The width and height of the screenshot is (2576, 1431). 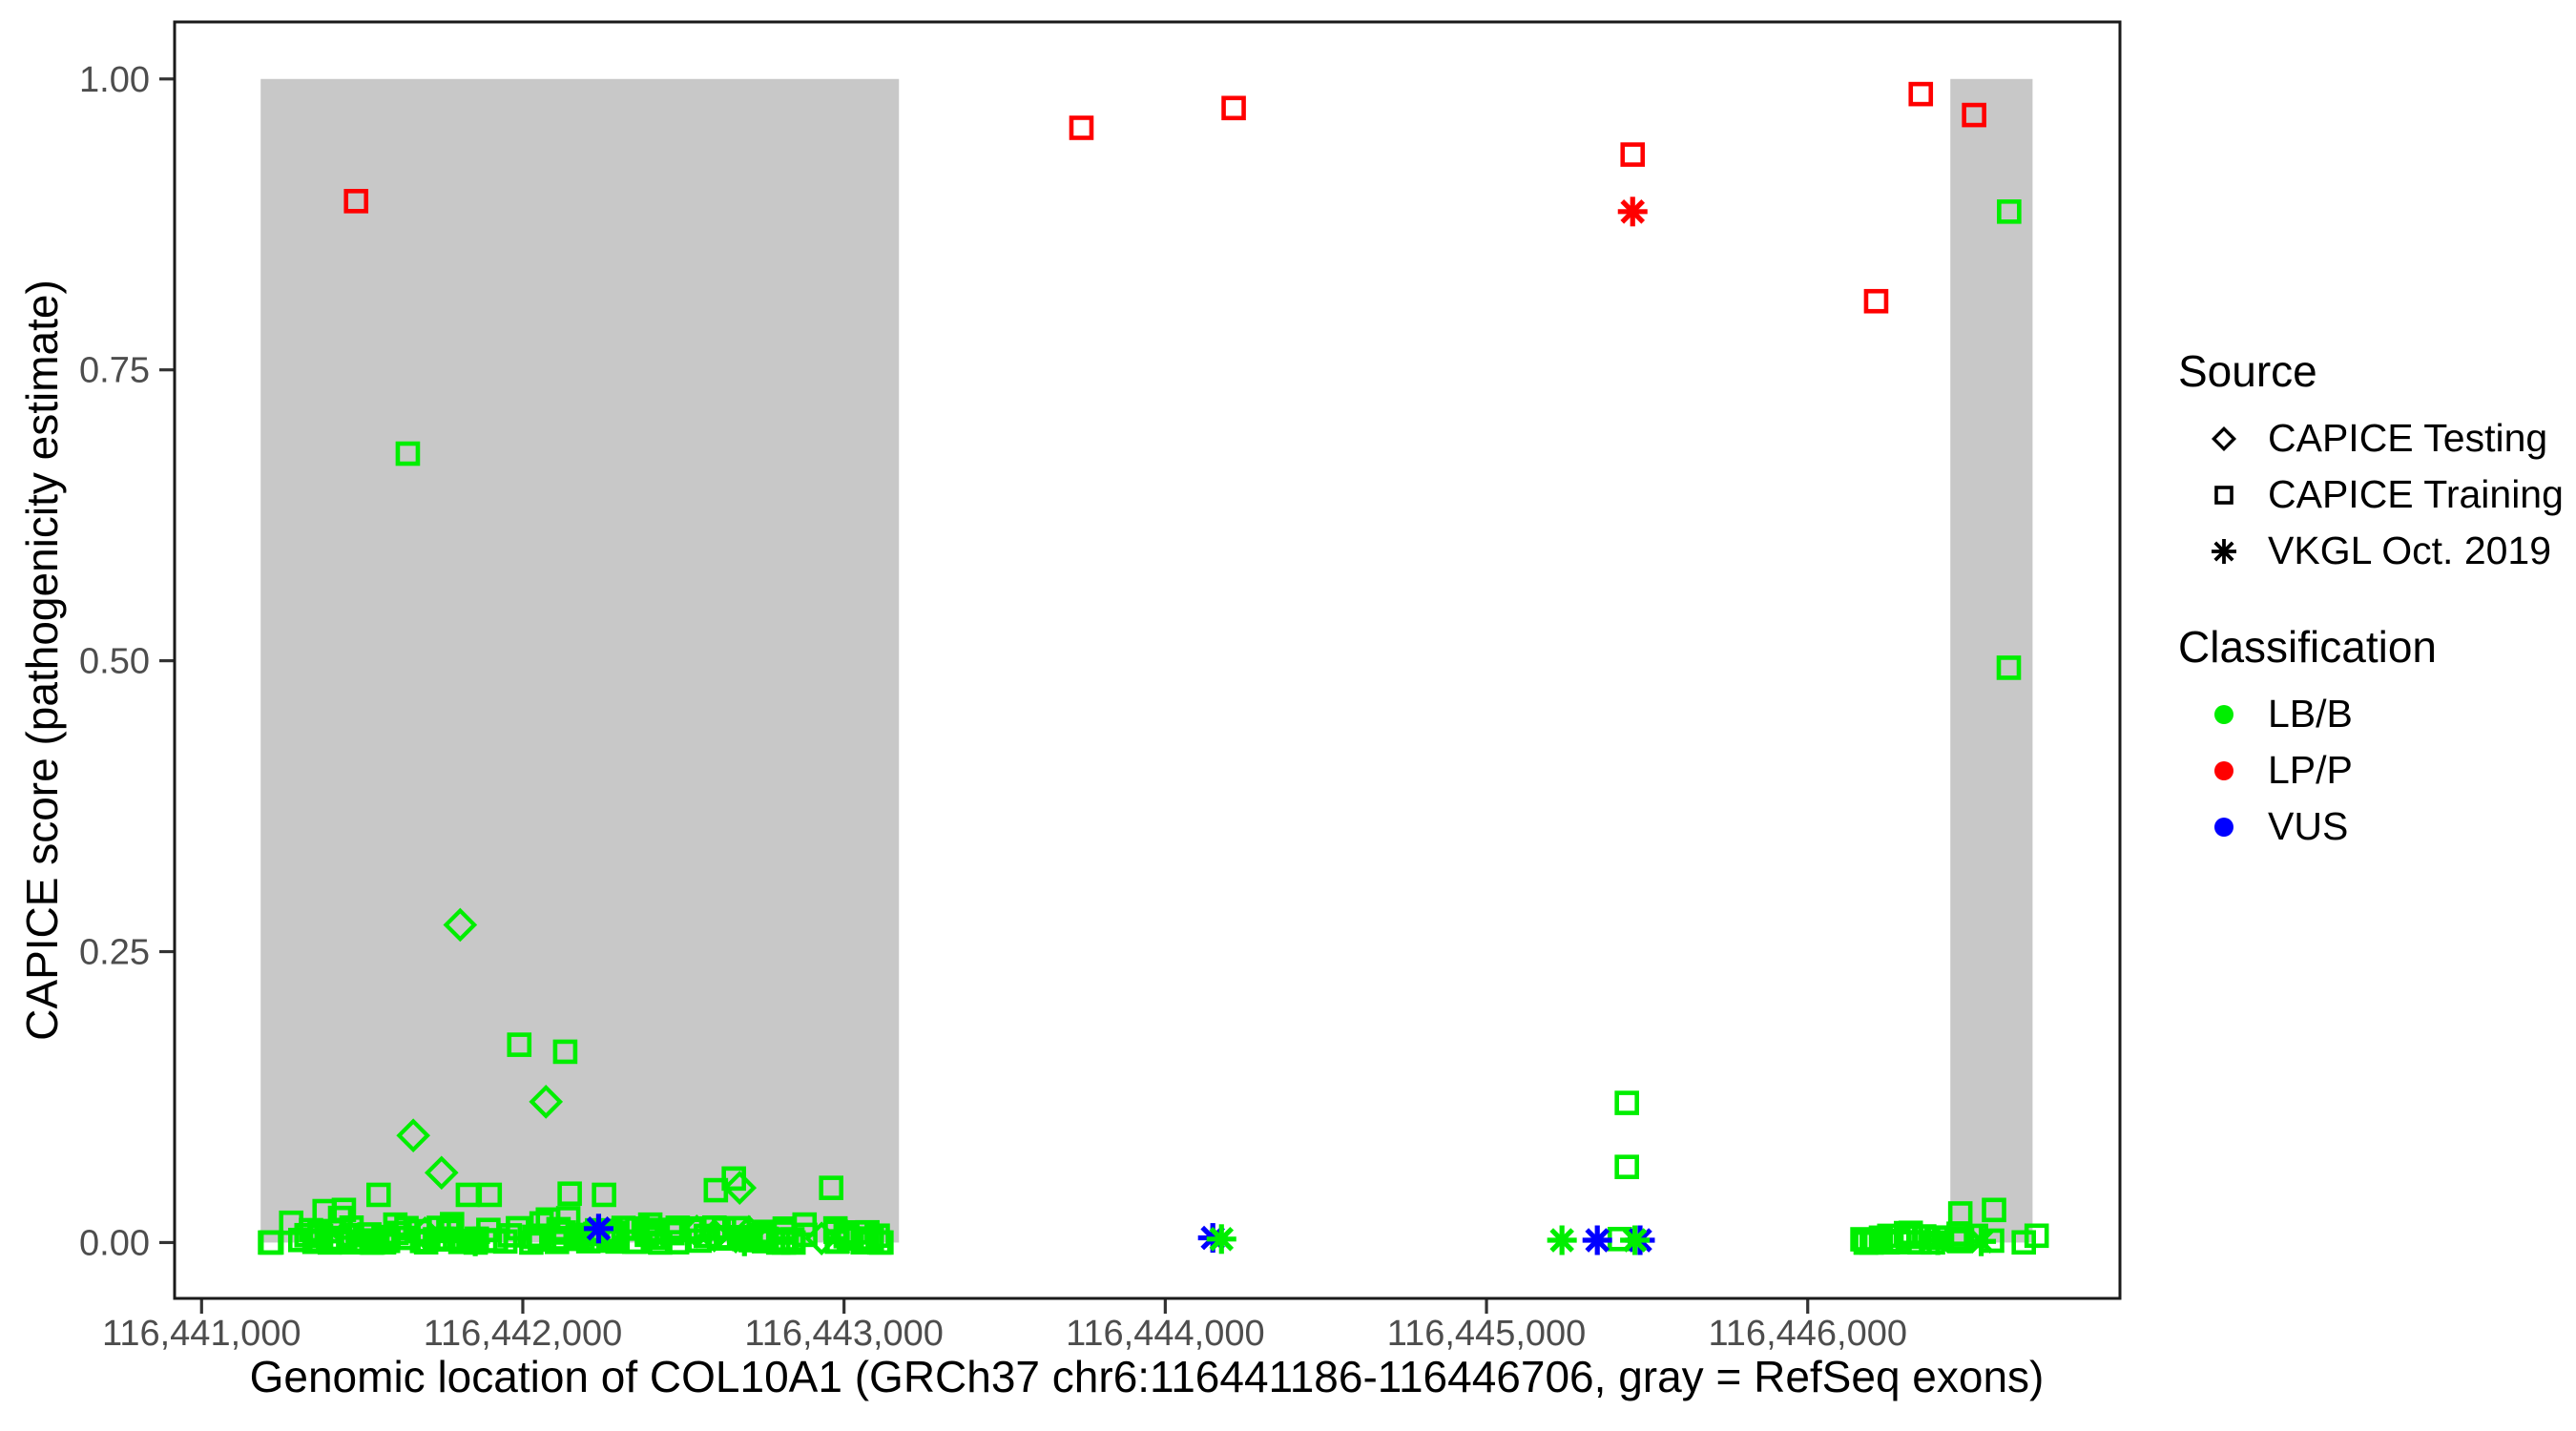 I want to click on red-dot-icon, so click(x=2223, y=771).